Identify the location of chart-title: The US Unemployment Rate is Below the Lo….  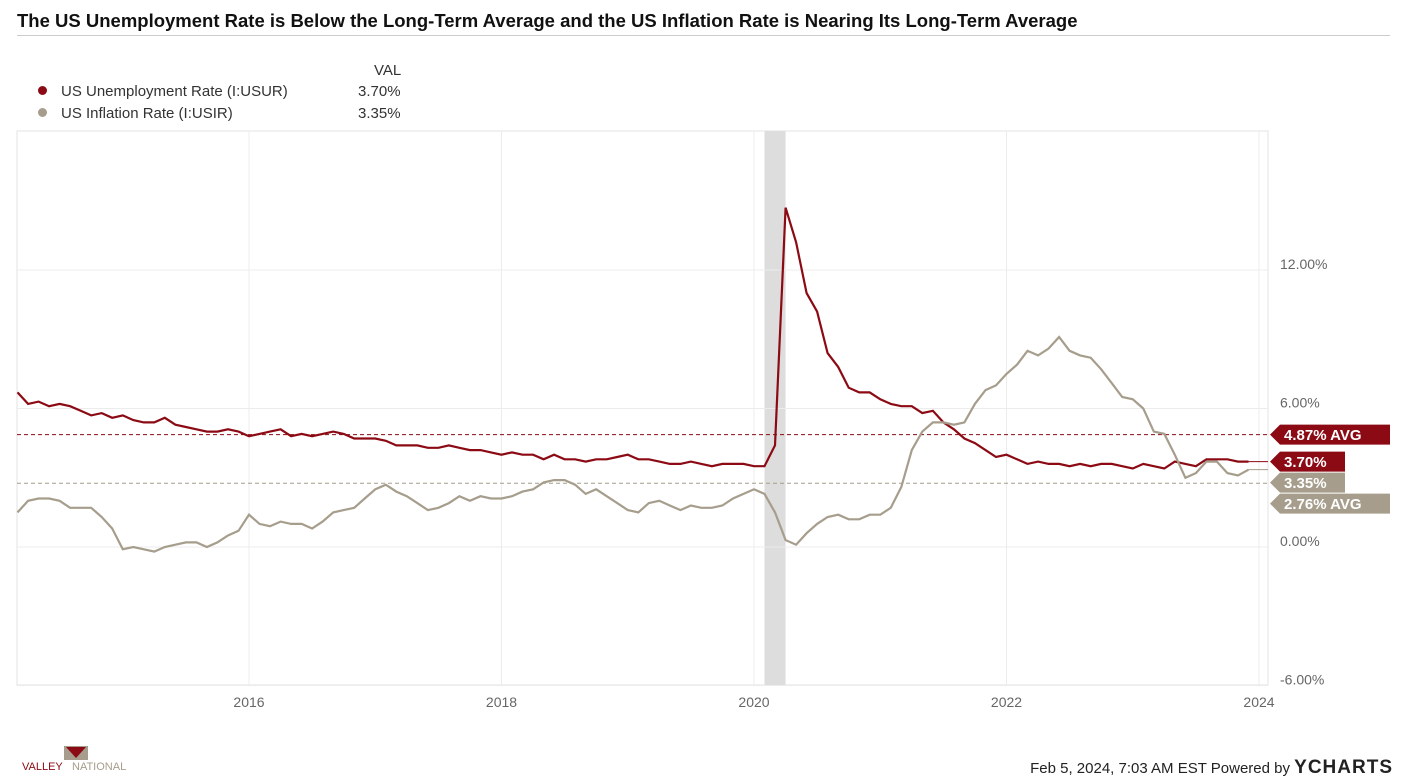
(547, 20).